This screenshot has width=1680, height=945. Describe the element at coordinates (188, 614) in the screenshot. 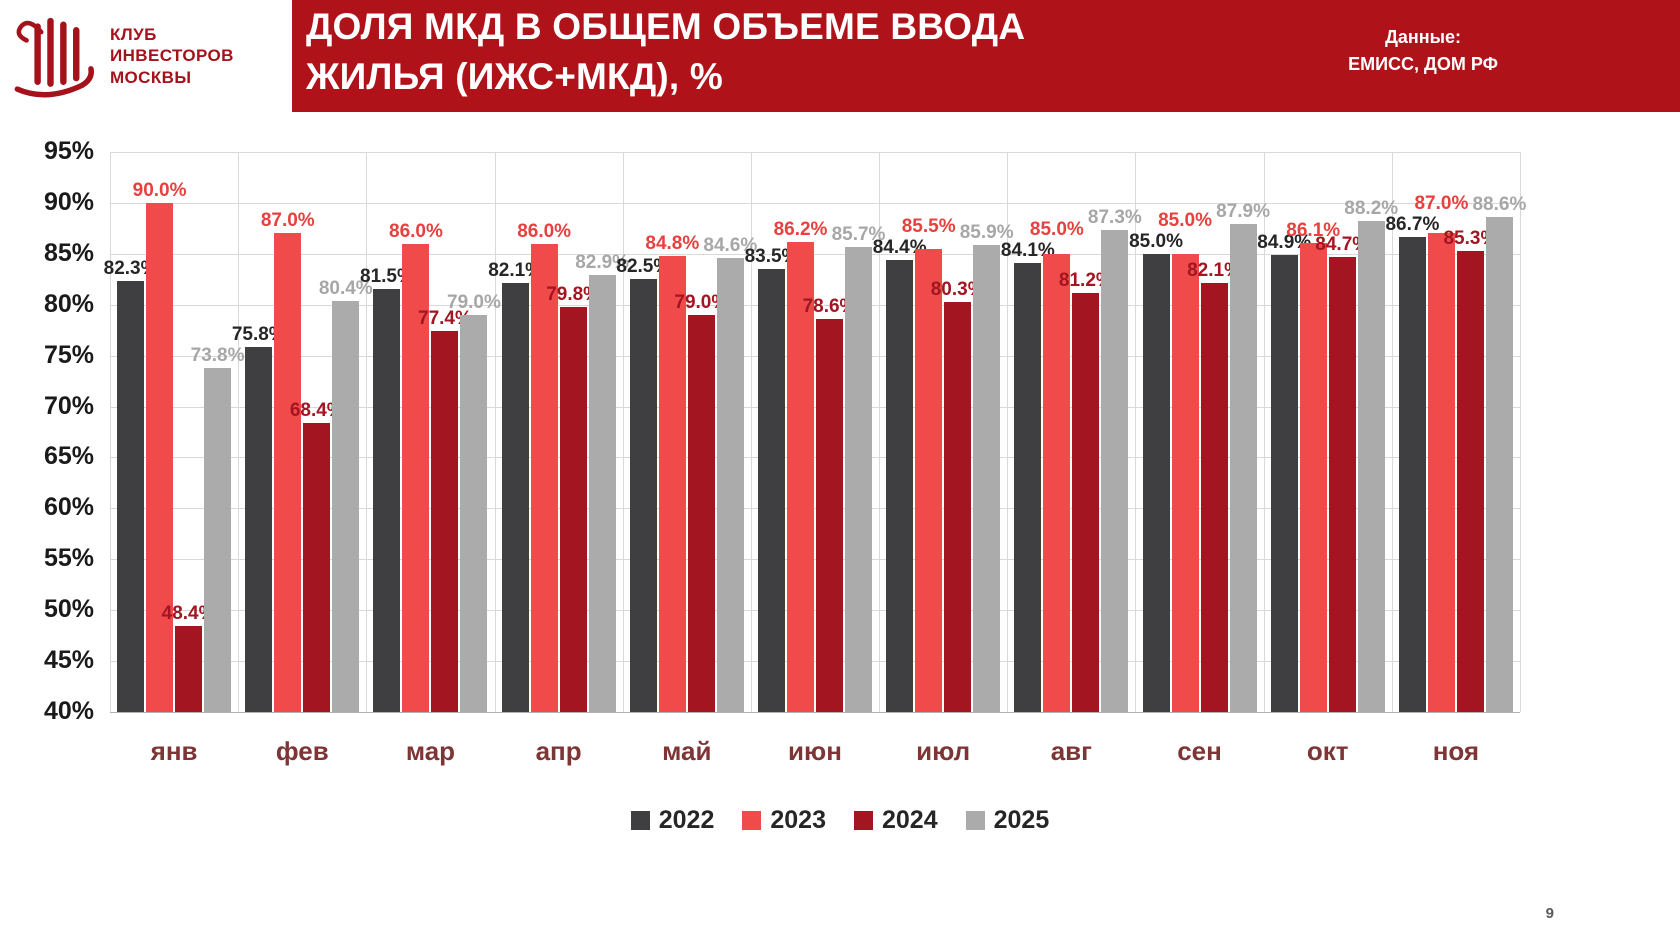

I see `value-label: 48.4%` at that location.